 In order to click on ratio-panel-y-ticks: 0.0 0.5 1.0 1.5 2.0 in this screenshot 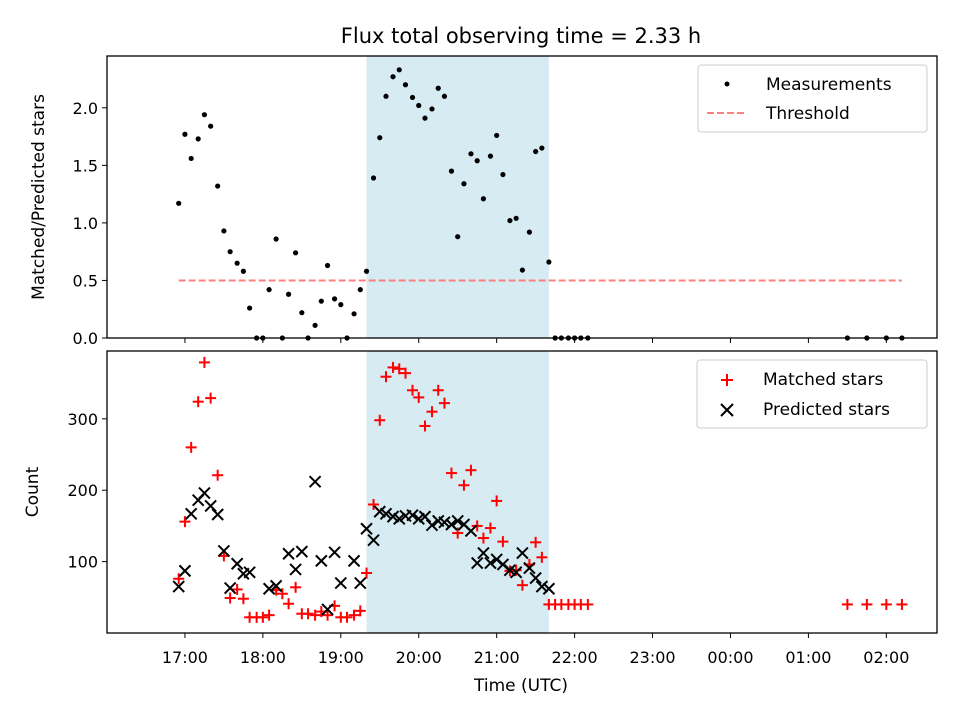, I will do `click(90, 223)`.